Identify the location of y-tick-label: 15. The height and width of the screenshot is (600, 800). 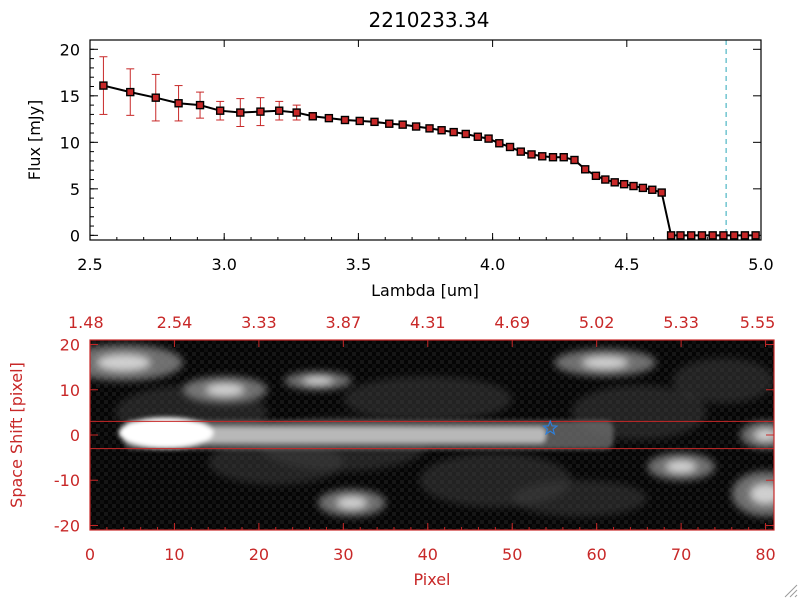
(70, 96).